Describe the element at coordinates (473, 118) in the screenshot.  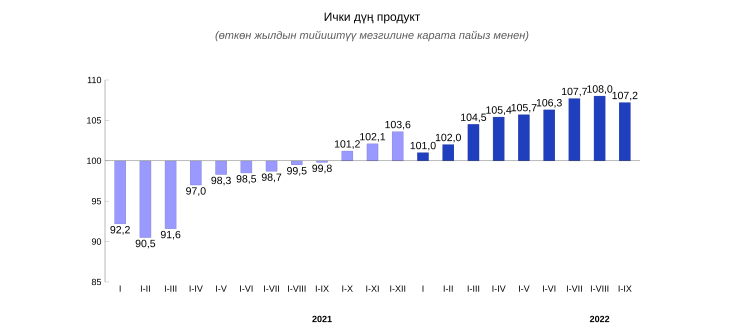
I see `data-label: 104,5` at that location.